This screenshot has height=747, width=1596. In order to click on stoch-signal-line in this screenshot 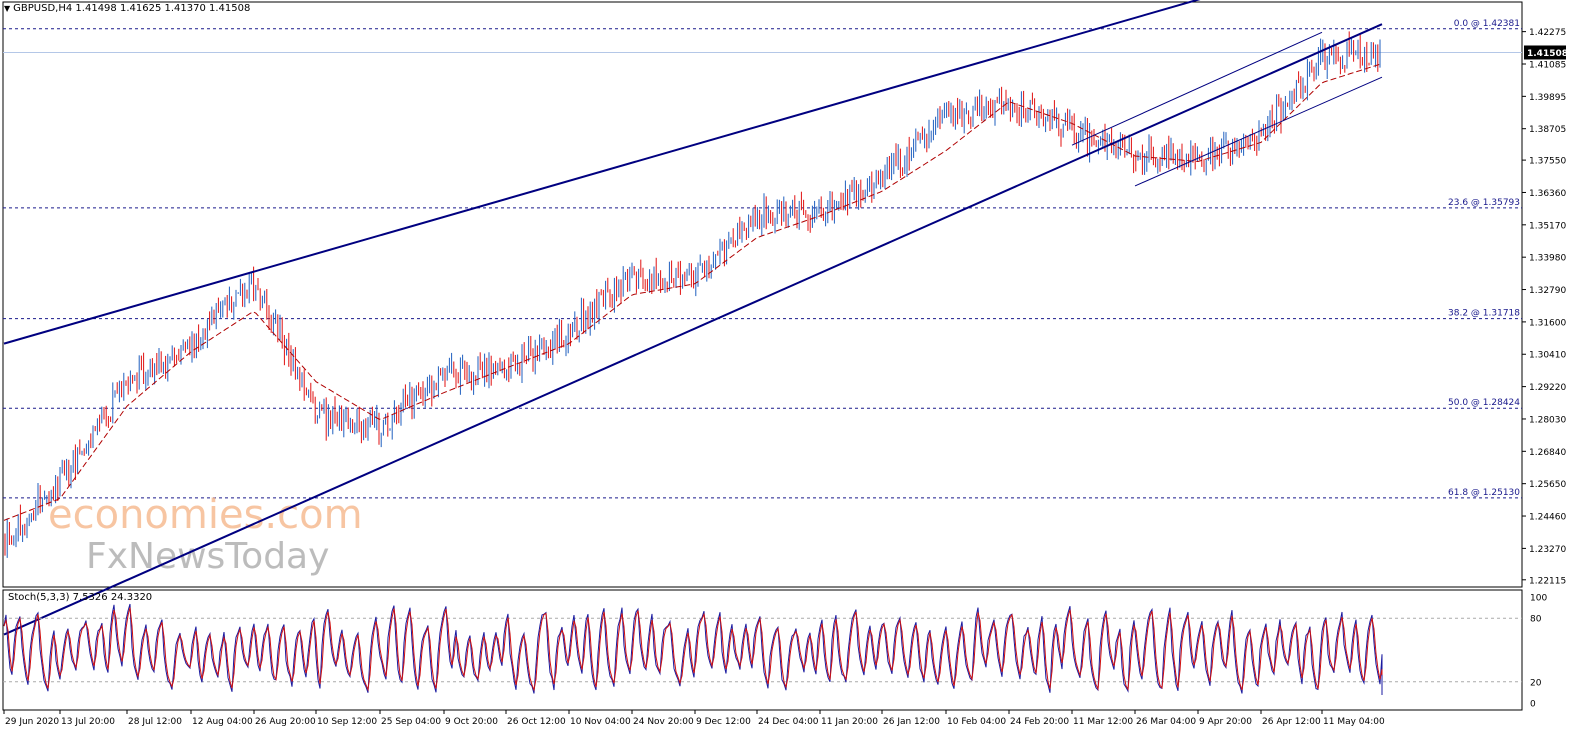, I will do `click(693, 649)`.